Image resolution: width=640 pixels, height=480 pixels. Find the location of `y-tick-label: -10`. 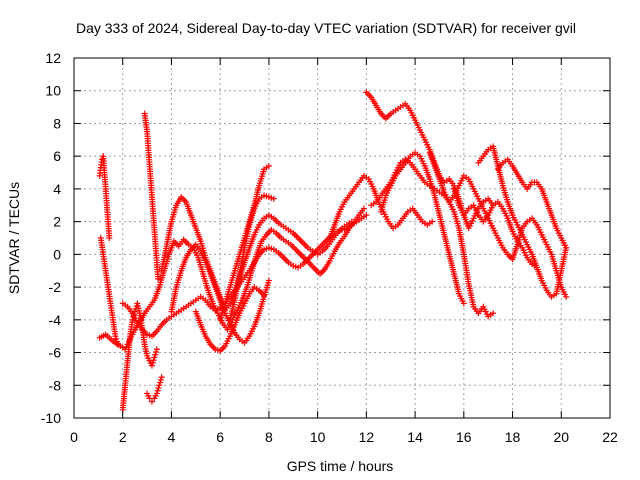

y-tick-label: -10 is located at coordinates (51, 418).